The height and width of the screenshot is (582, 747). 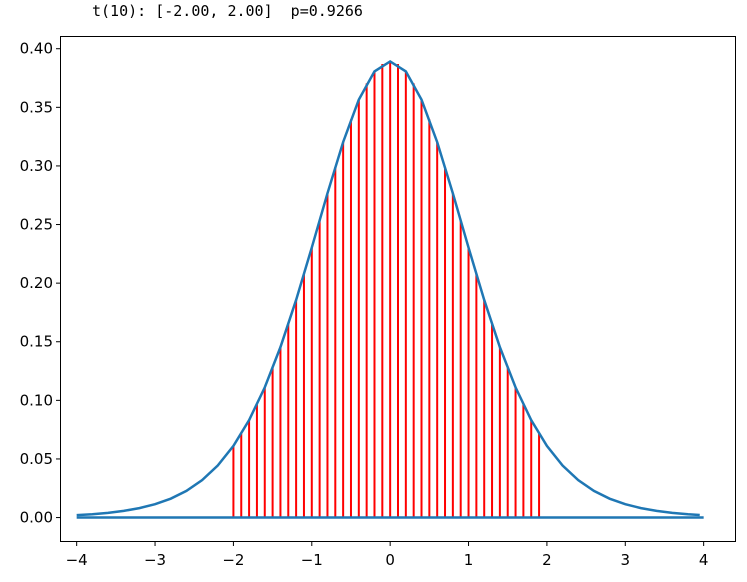 I want to click on y-tick-label: 0.20, so click(x=36, y=283).